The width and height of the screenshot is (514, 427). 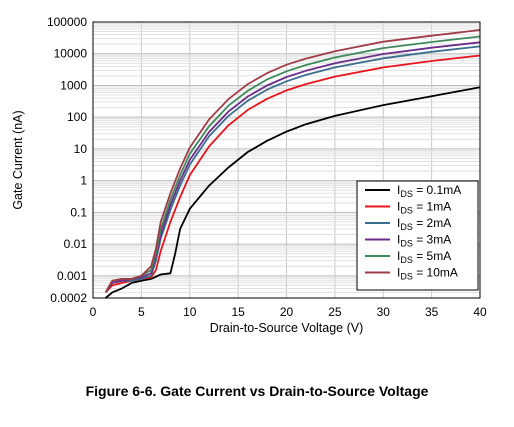 I want to click on legend-entry: IDS = 2mA, so click(x=424, y=224).